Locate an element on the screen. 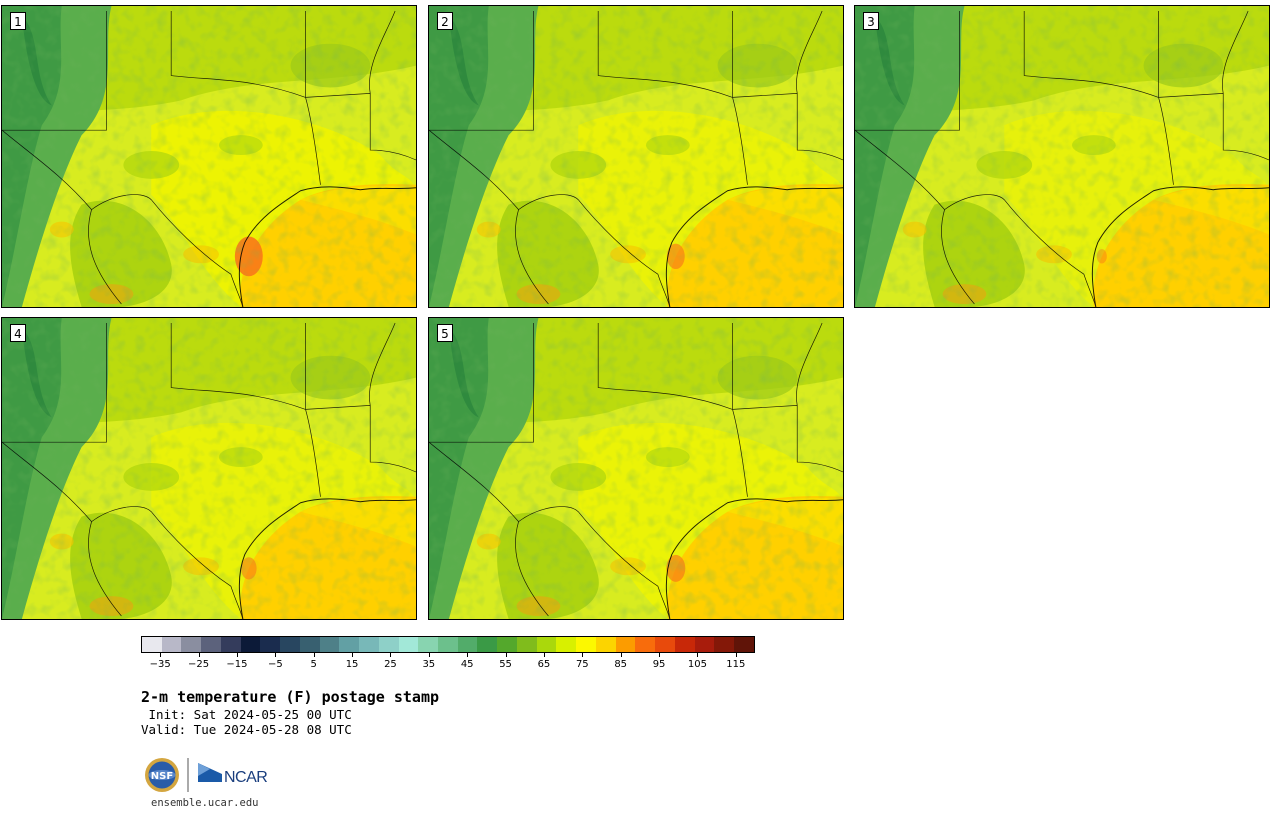 The height and width of the screenshot is (815, 1280). postage-stamp-map-4: 4 is located at coordinates (209, 468).